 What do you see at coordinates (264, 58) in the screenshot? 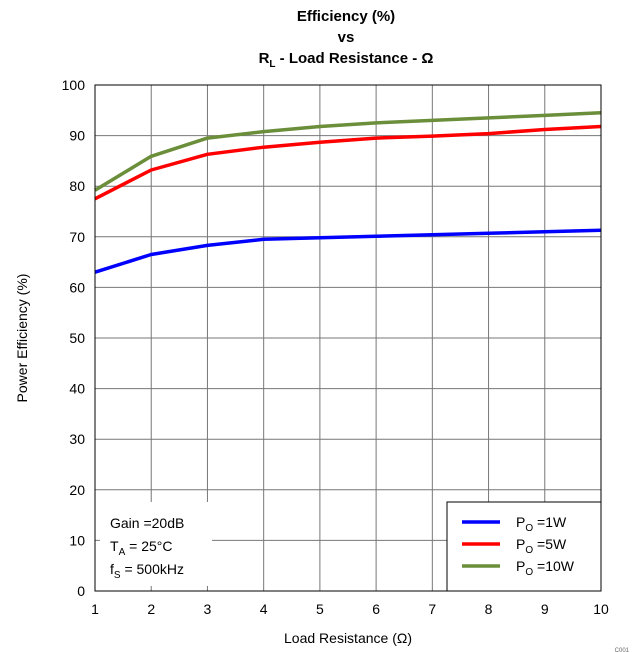
I see `title-r: R` at bounding box center [264, 58].